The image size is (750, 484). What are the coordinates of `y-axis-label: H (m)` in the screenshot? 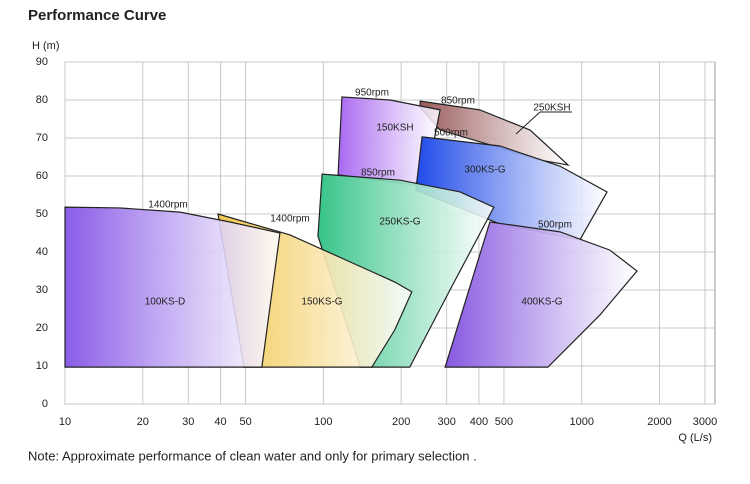 It's located at (46, 46).